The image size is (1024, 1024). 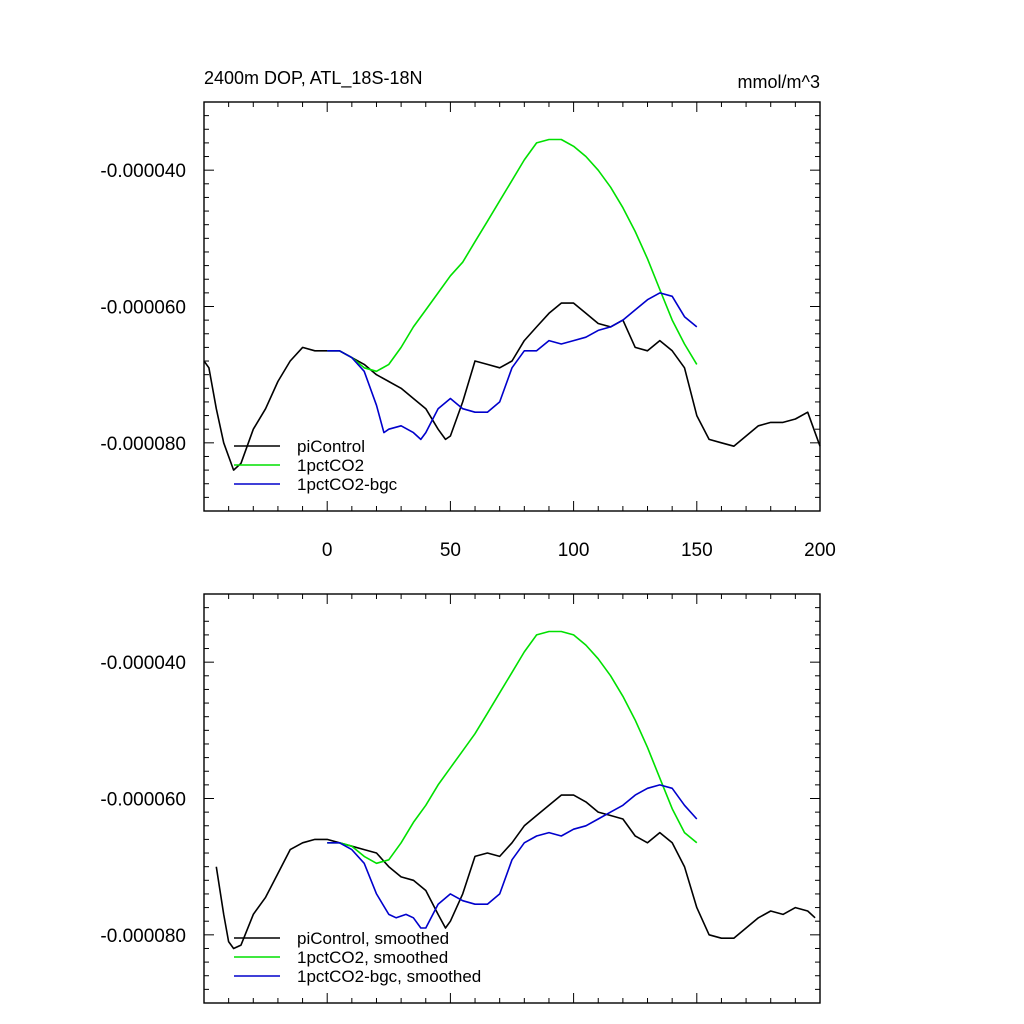 What do you see at coordinates (327, 550) in the screenshot?
I see `x-tick-label: 0` at bounding box center [327, 550].